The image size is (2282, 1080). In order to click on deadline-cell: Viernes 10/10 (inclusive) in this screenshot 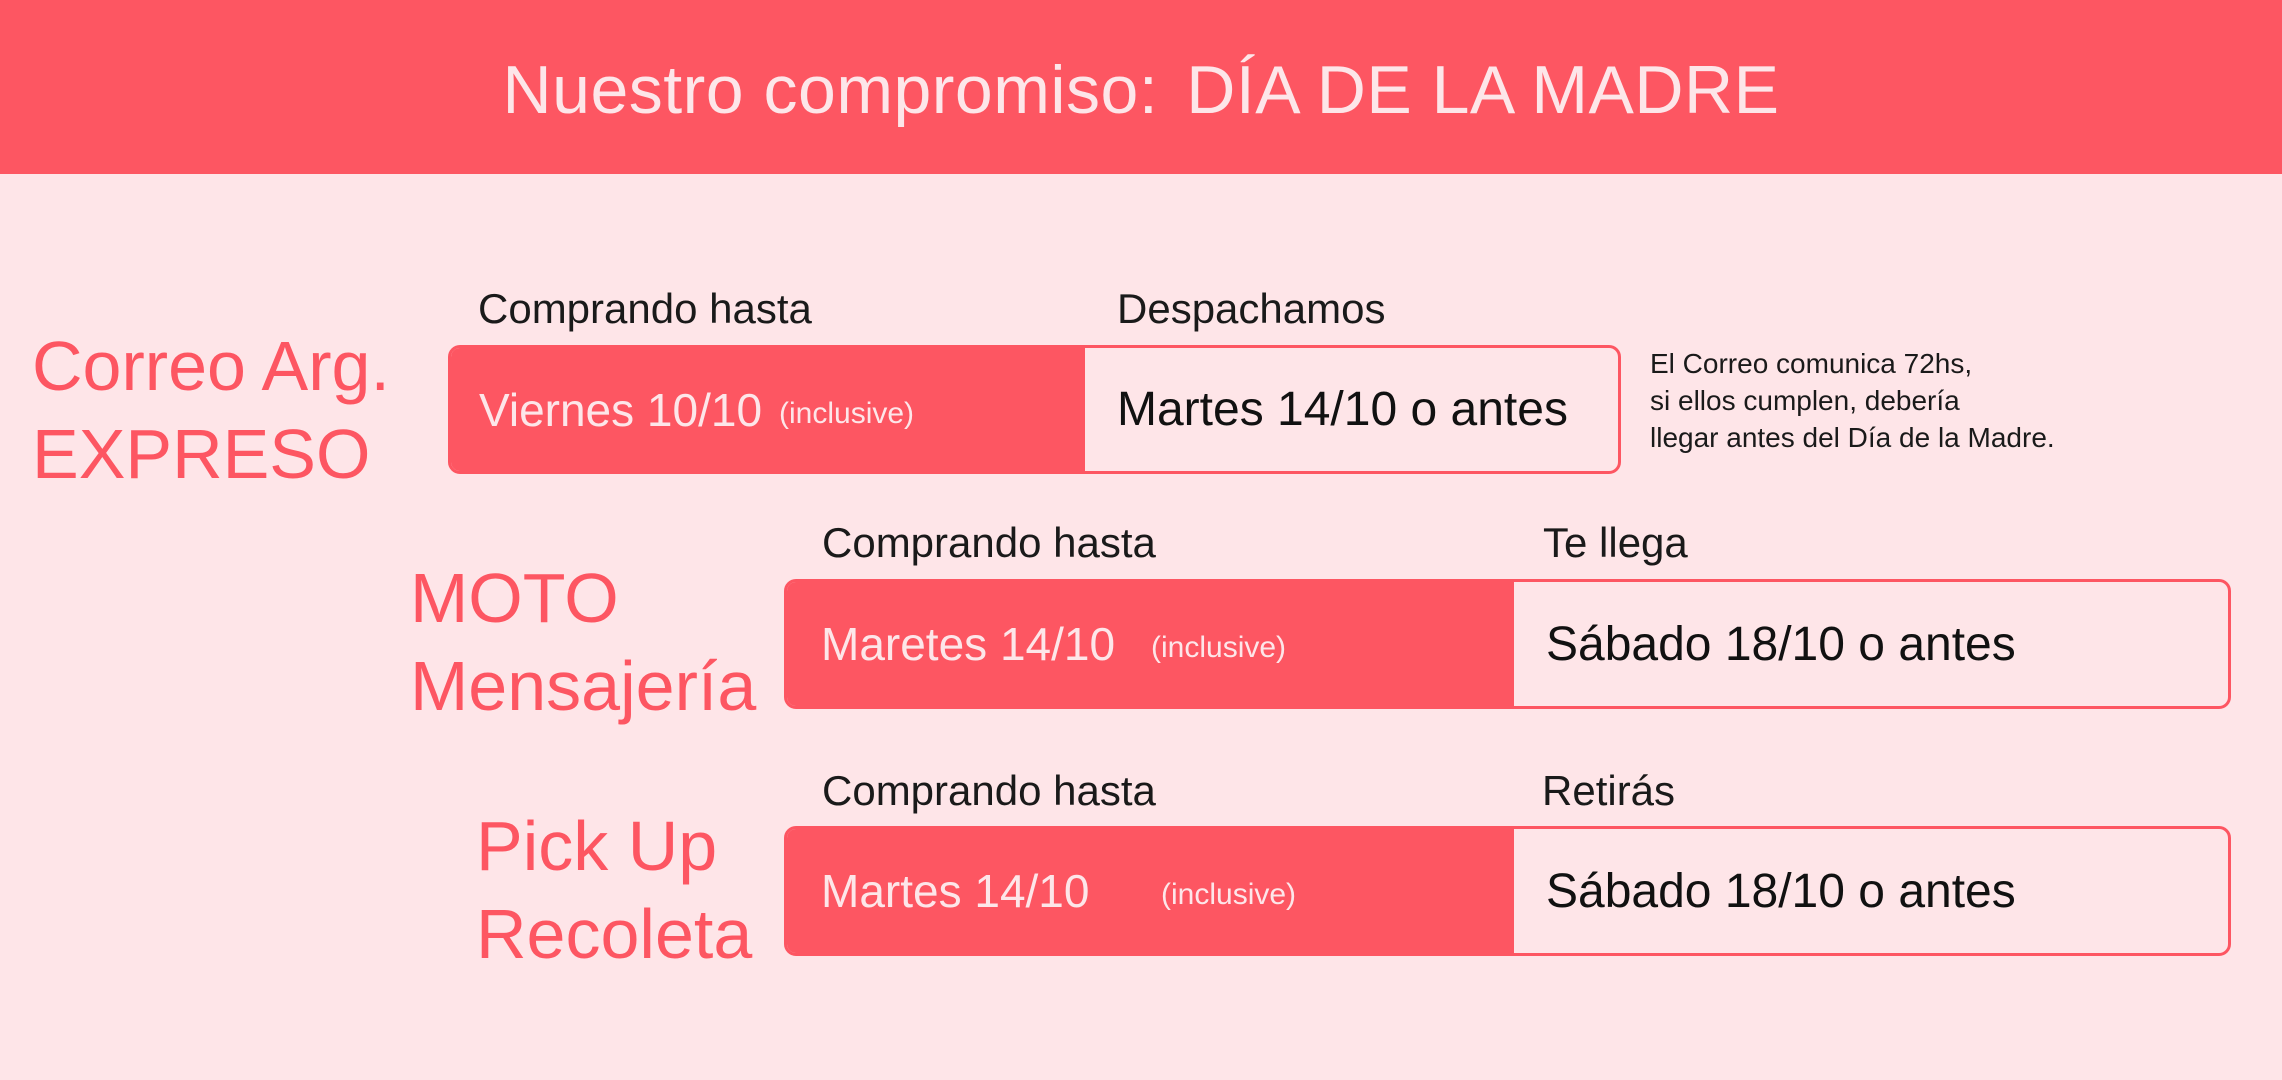, I will do `click(768, 409)`.